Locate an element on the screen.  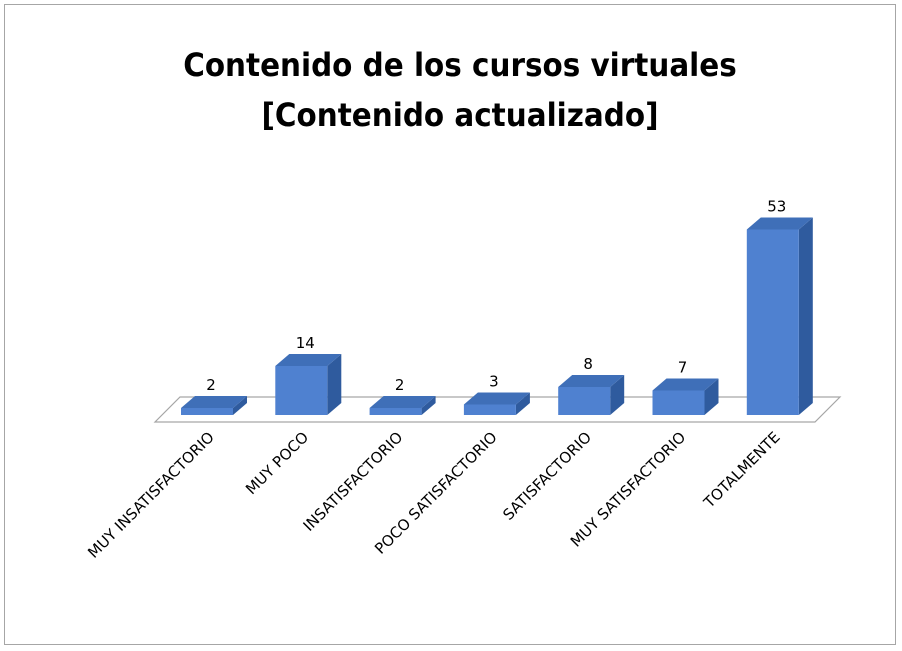
value-label: 3 is located at coordinates (494, 382).